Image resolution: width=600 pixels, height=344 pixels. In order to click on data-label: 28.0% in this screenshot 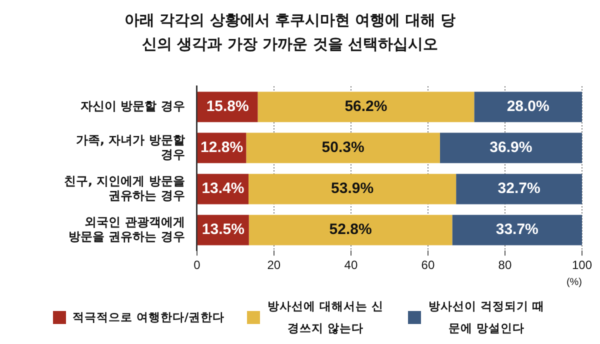, I will do `click(528, 107)`.